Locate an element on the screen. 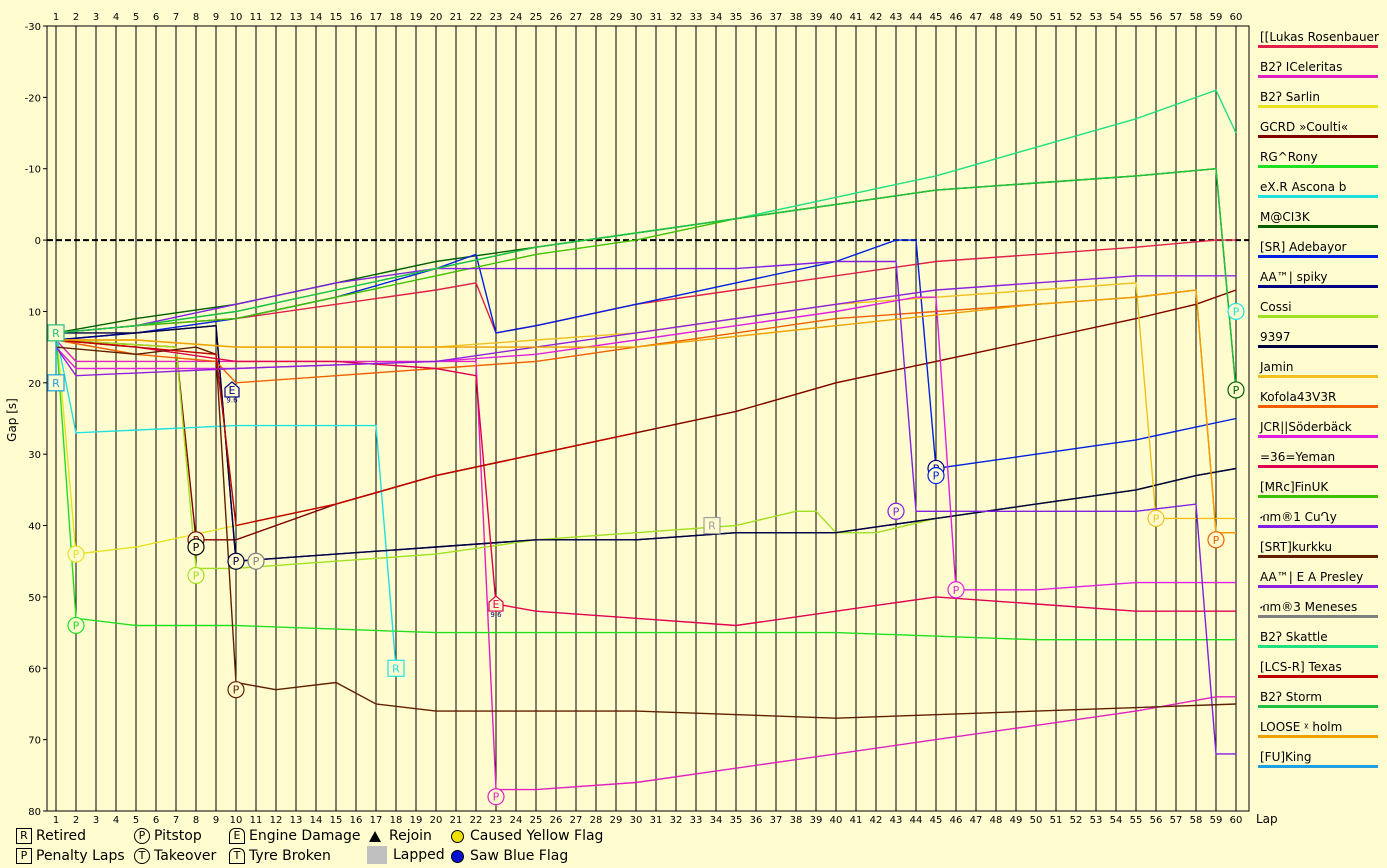 The image size is (1387, 868). x-tick-label-bottom: 44 is located at coordinates (916, 820).